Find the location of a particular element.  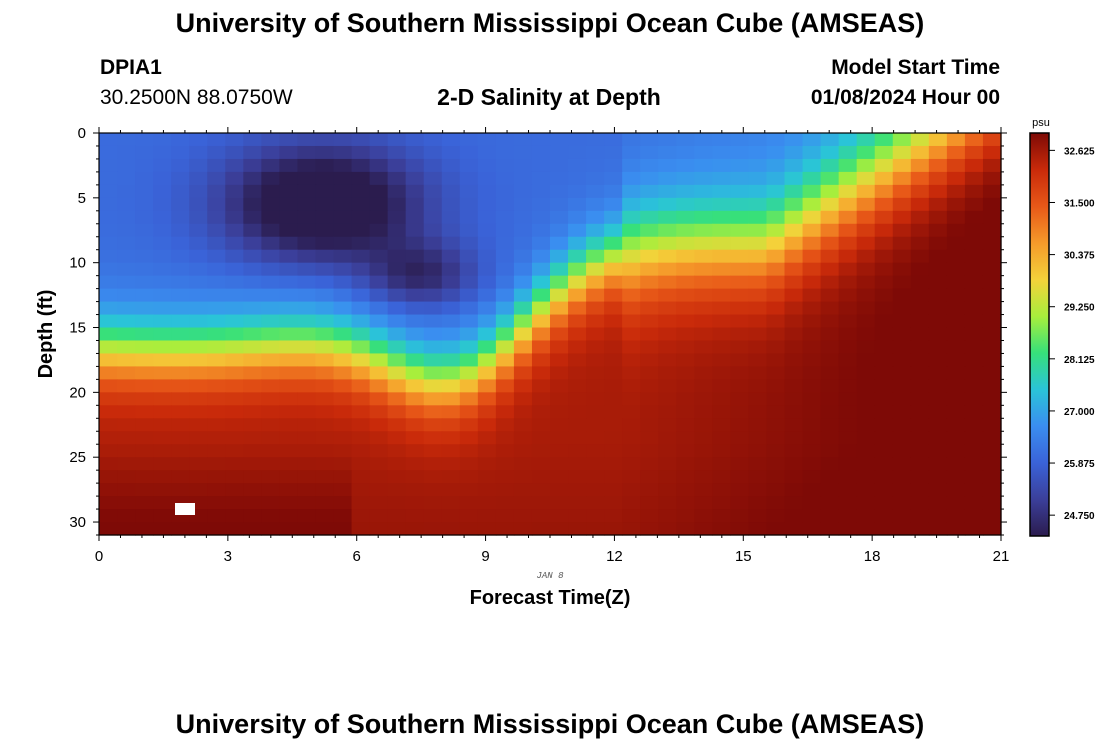

plot-title-text: 2-D Salinity at Depth is located at coordinates (549, 97).